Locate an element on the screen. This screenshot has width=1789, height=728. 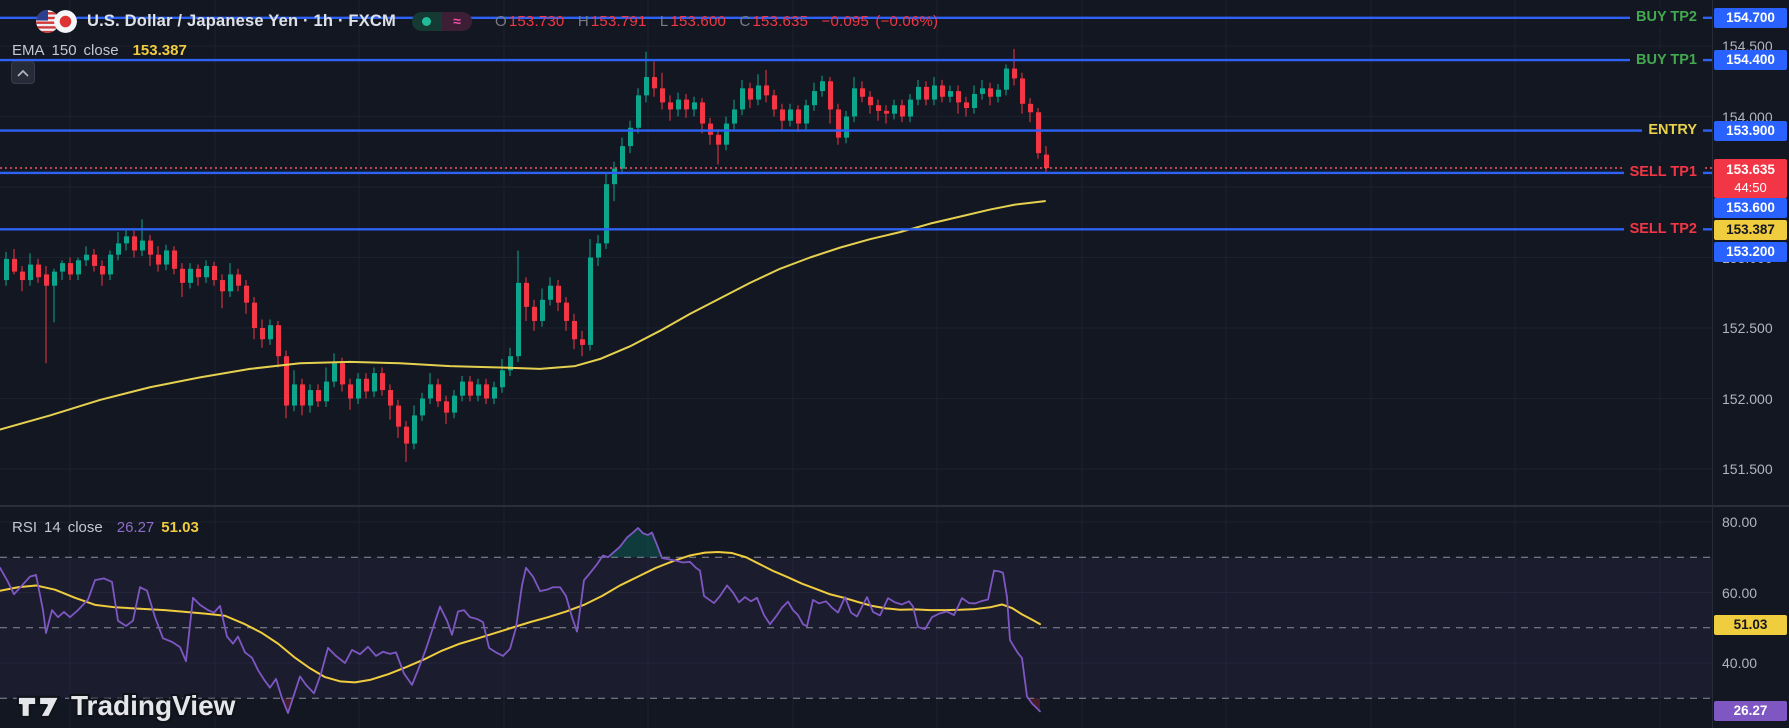
ema-name: EMA is located at coordinates (28, 50).